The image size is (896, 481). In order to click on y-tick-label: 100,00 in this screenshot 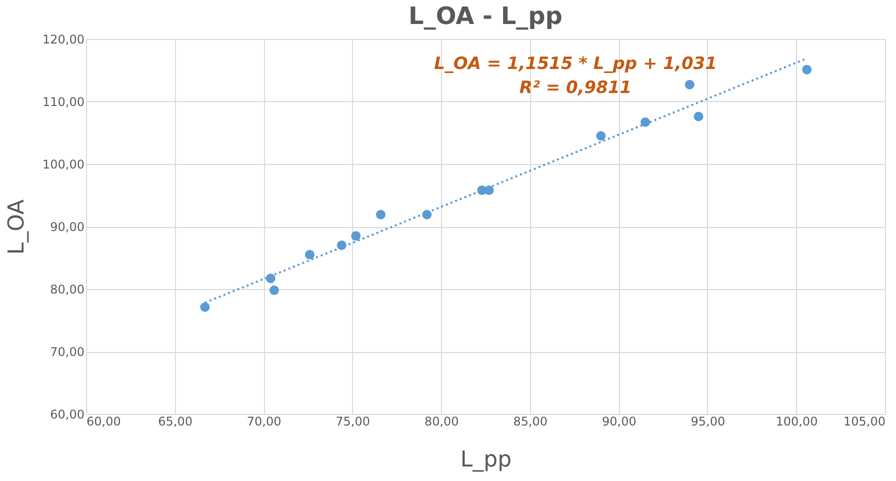, I will do `click(63, 165)`.